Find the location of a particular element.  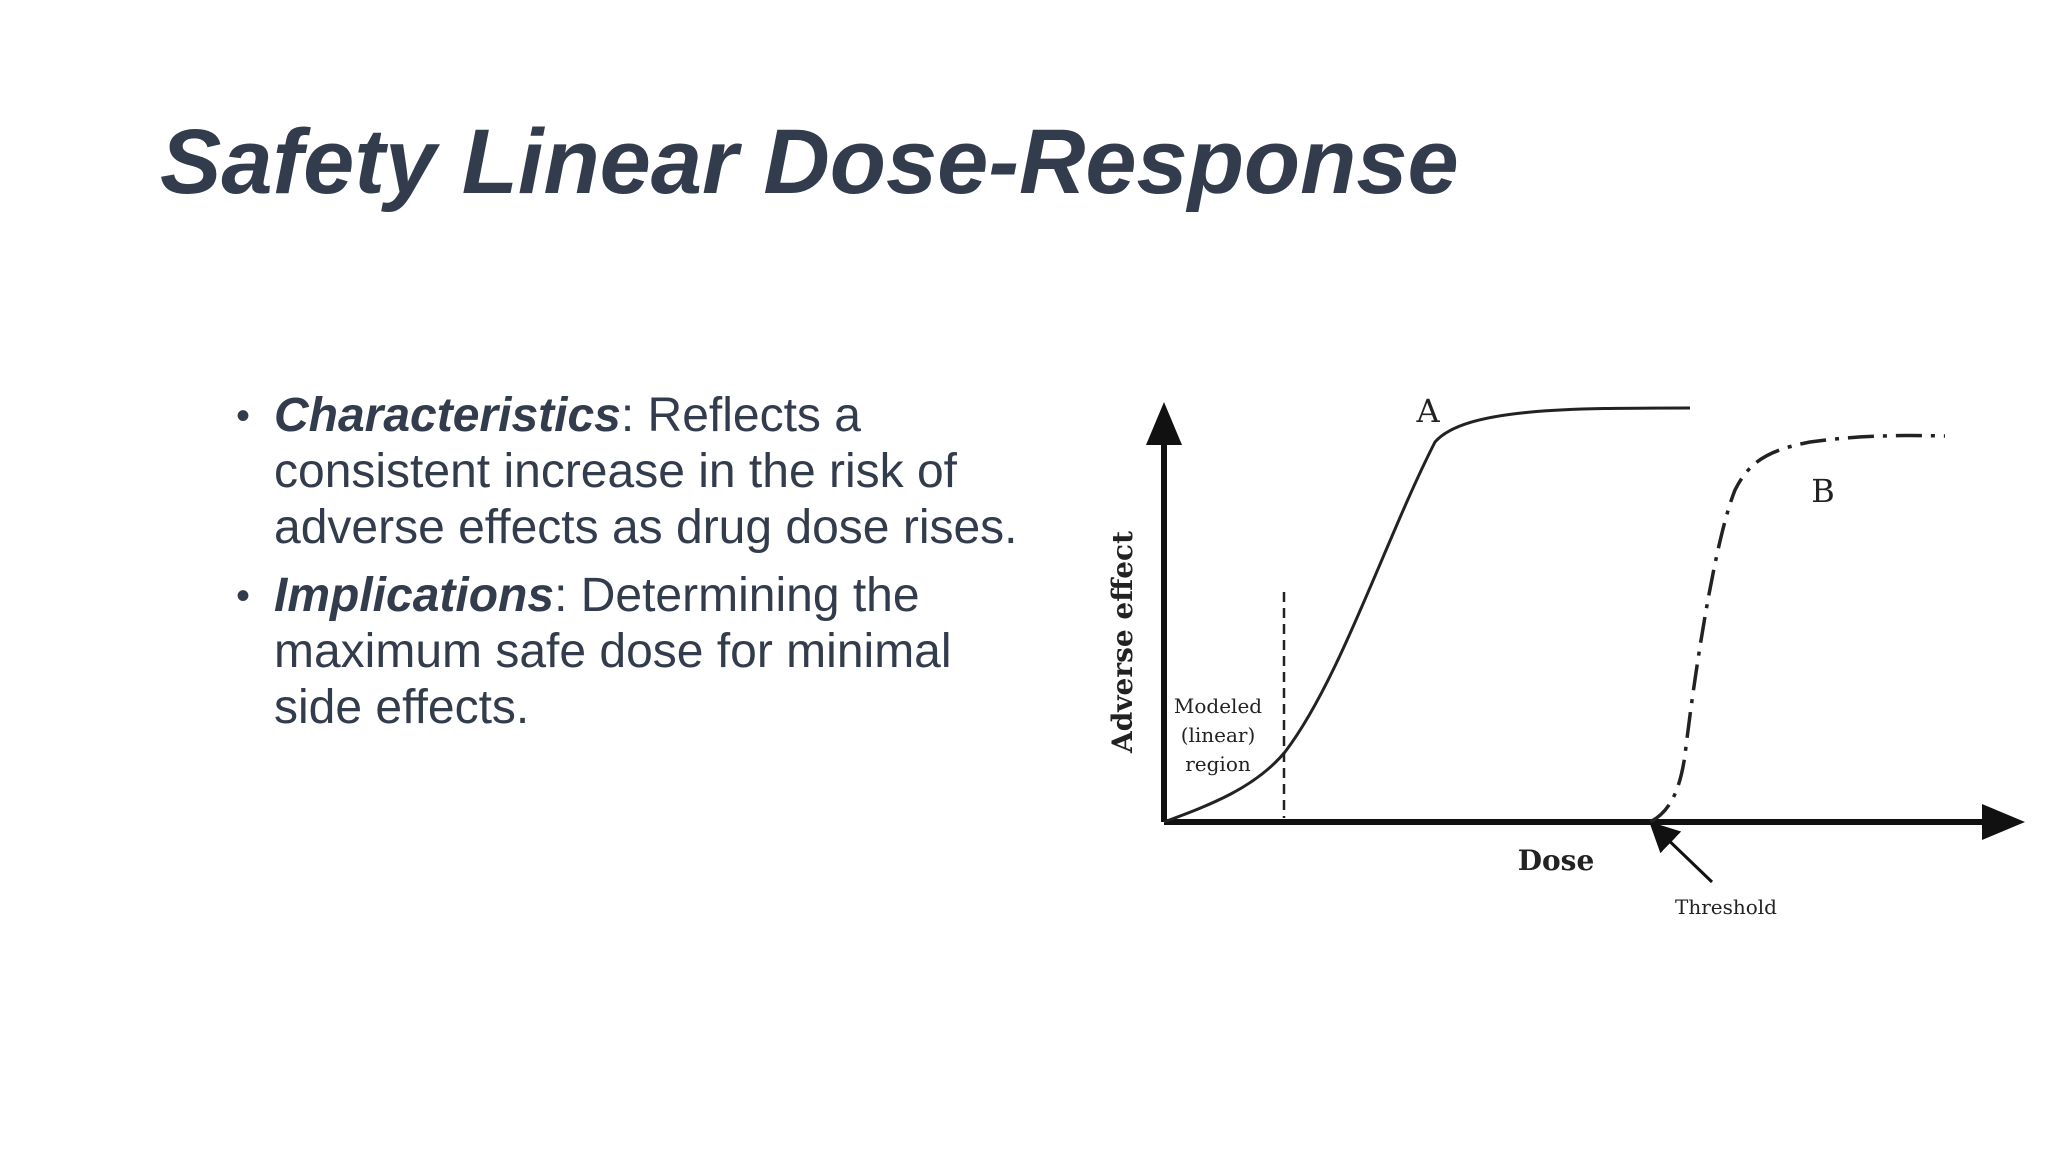

curve-a-label: A is located at coordinates (1427, 411).